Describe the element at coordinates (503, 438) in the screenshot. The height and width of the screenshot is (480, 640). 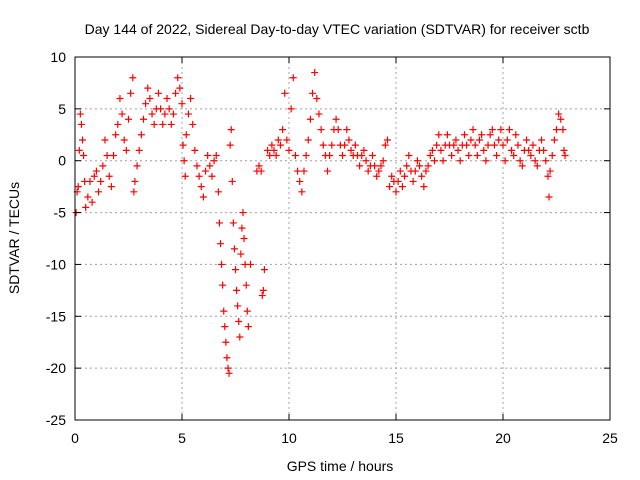
I see `x-tick-label: 20` at that location.